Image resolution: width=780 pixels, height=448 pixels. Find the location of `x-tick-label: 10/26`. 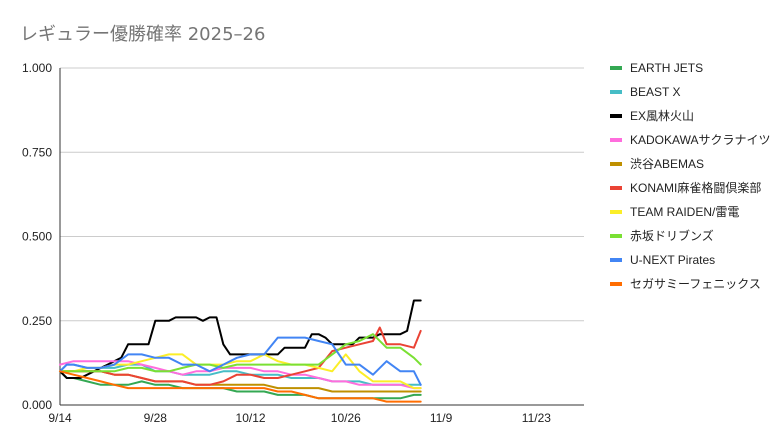

x-tick-label: 10/26 is located at coordinates (346, 418).